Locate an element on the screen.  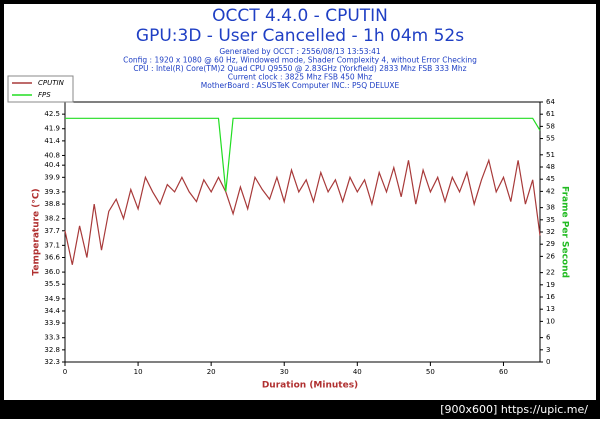
y-tick-label: 32.3 is located at coordinates (52, 362).